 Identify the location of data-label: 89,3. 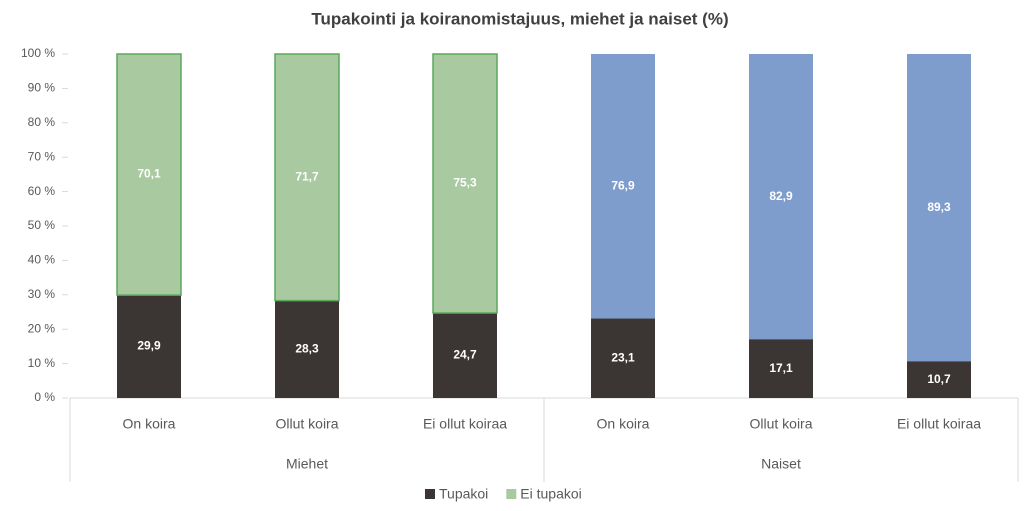
(939, 207).